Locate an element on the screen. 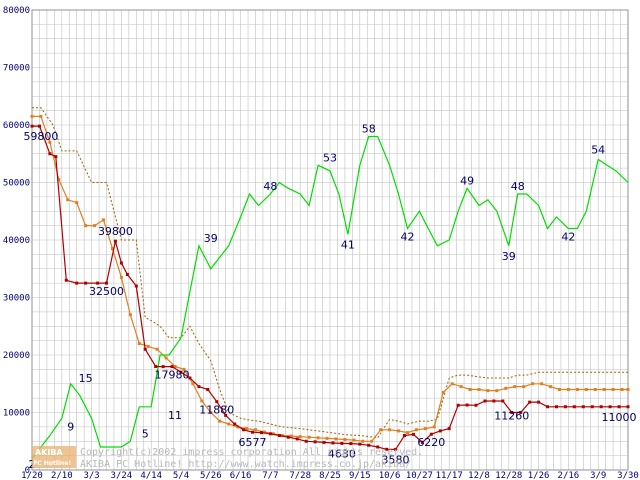 This screenshot has width=640, height=480. y-tick-label: 70000 is located at coordinates (16, 69).